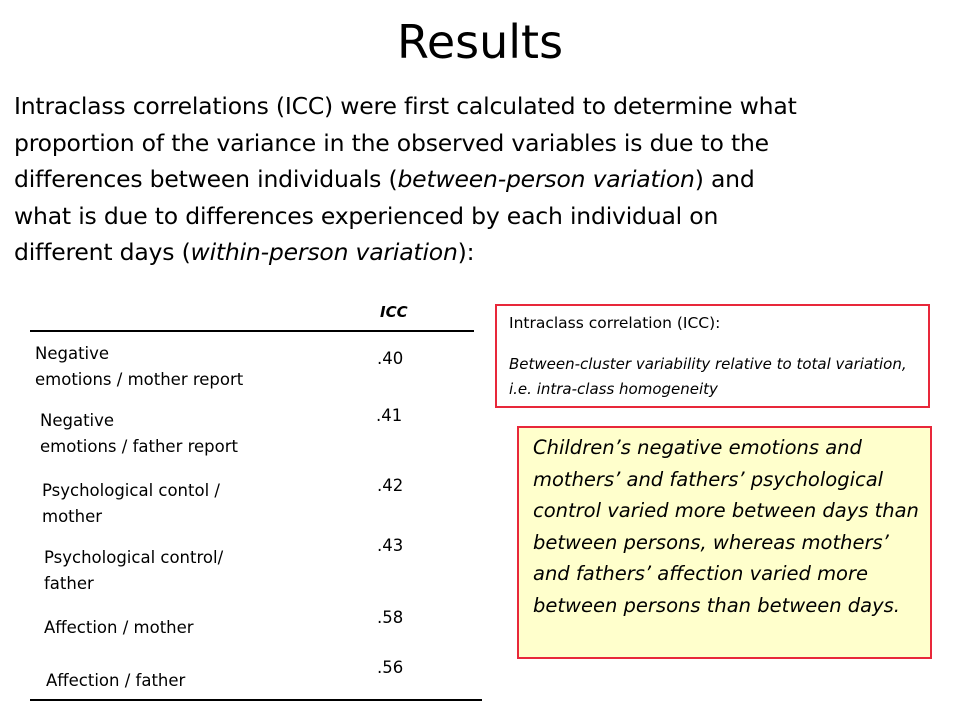  Describe the element at coordinates (133, 571) in the screenshot. I see `row-label-psych-control-father: Psychological control/ father` at that location.